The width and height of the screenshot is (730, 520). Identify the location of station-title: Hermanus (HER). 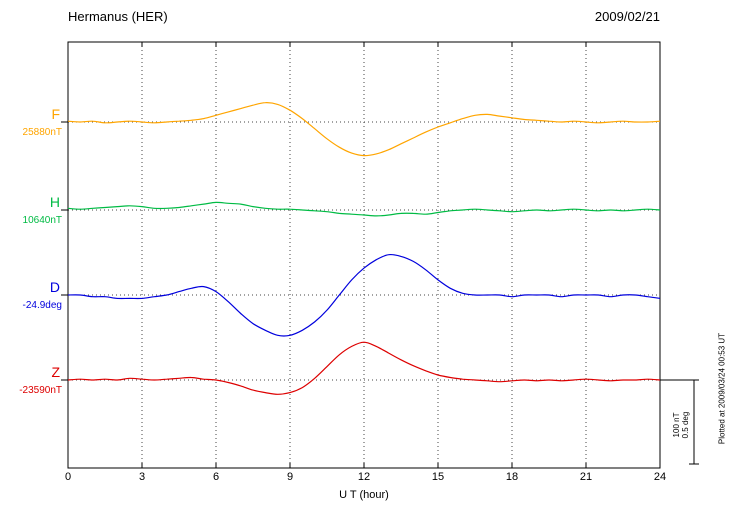
(118, 16).